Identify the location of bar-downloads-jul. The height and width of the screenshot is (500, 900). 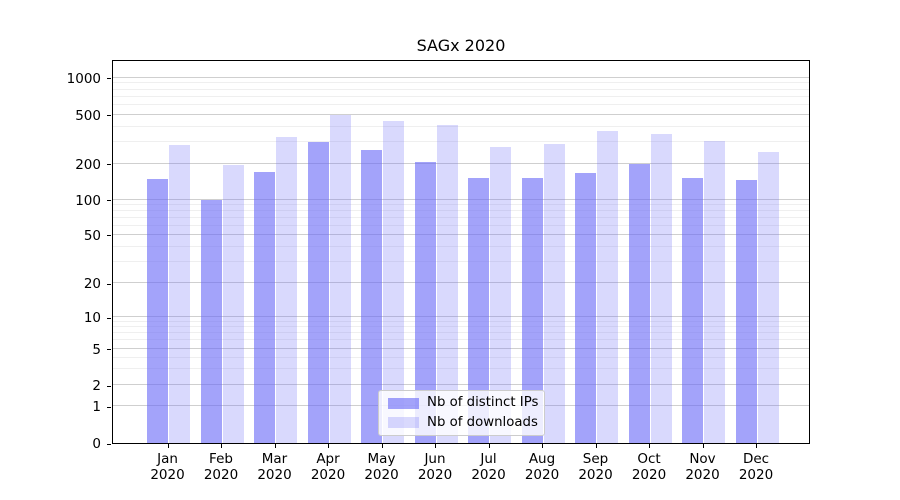
(500, 295).